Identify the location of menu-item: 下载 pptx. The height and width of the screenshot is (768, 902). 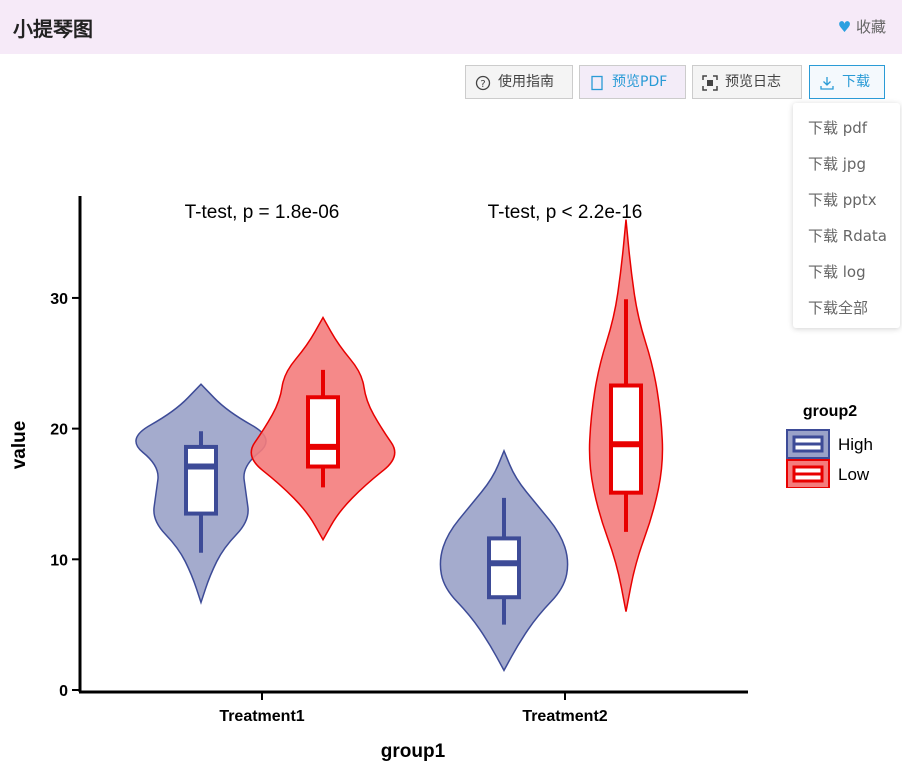
(842, 200).